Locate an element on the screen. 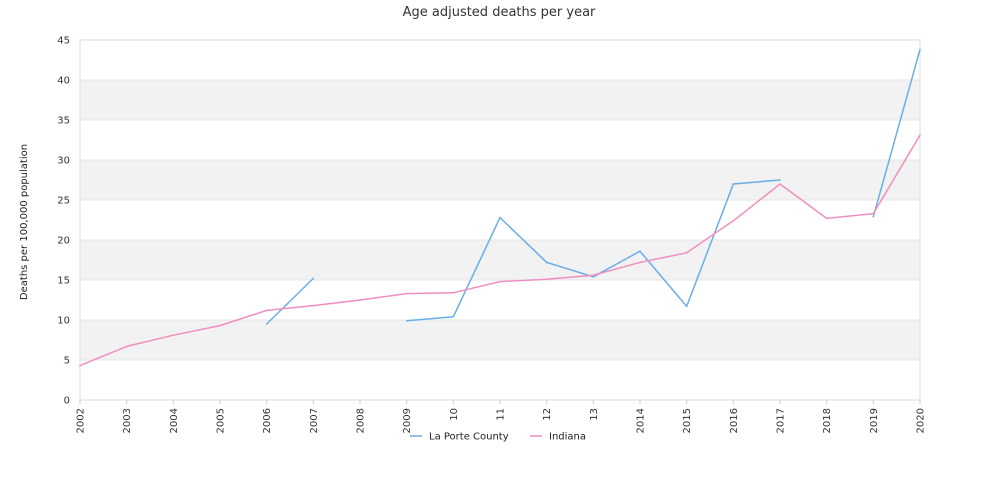 The height and width of the screenshot is (500, 1000). legend-label: La Porte County is located at coordinates (469, 437).